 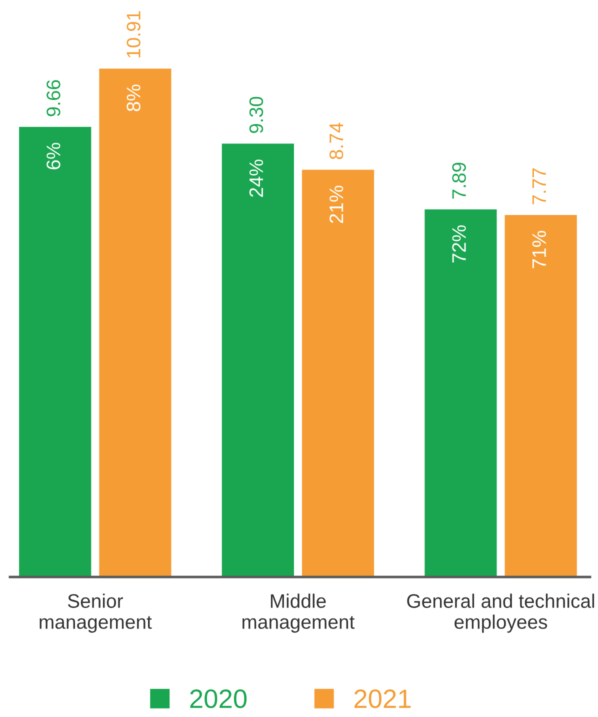 What do you see at coordinates (459, 244) in the screenshot?
I see `annotation: 72%` at bounding box center [459, 244].